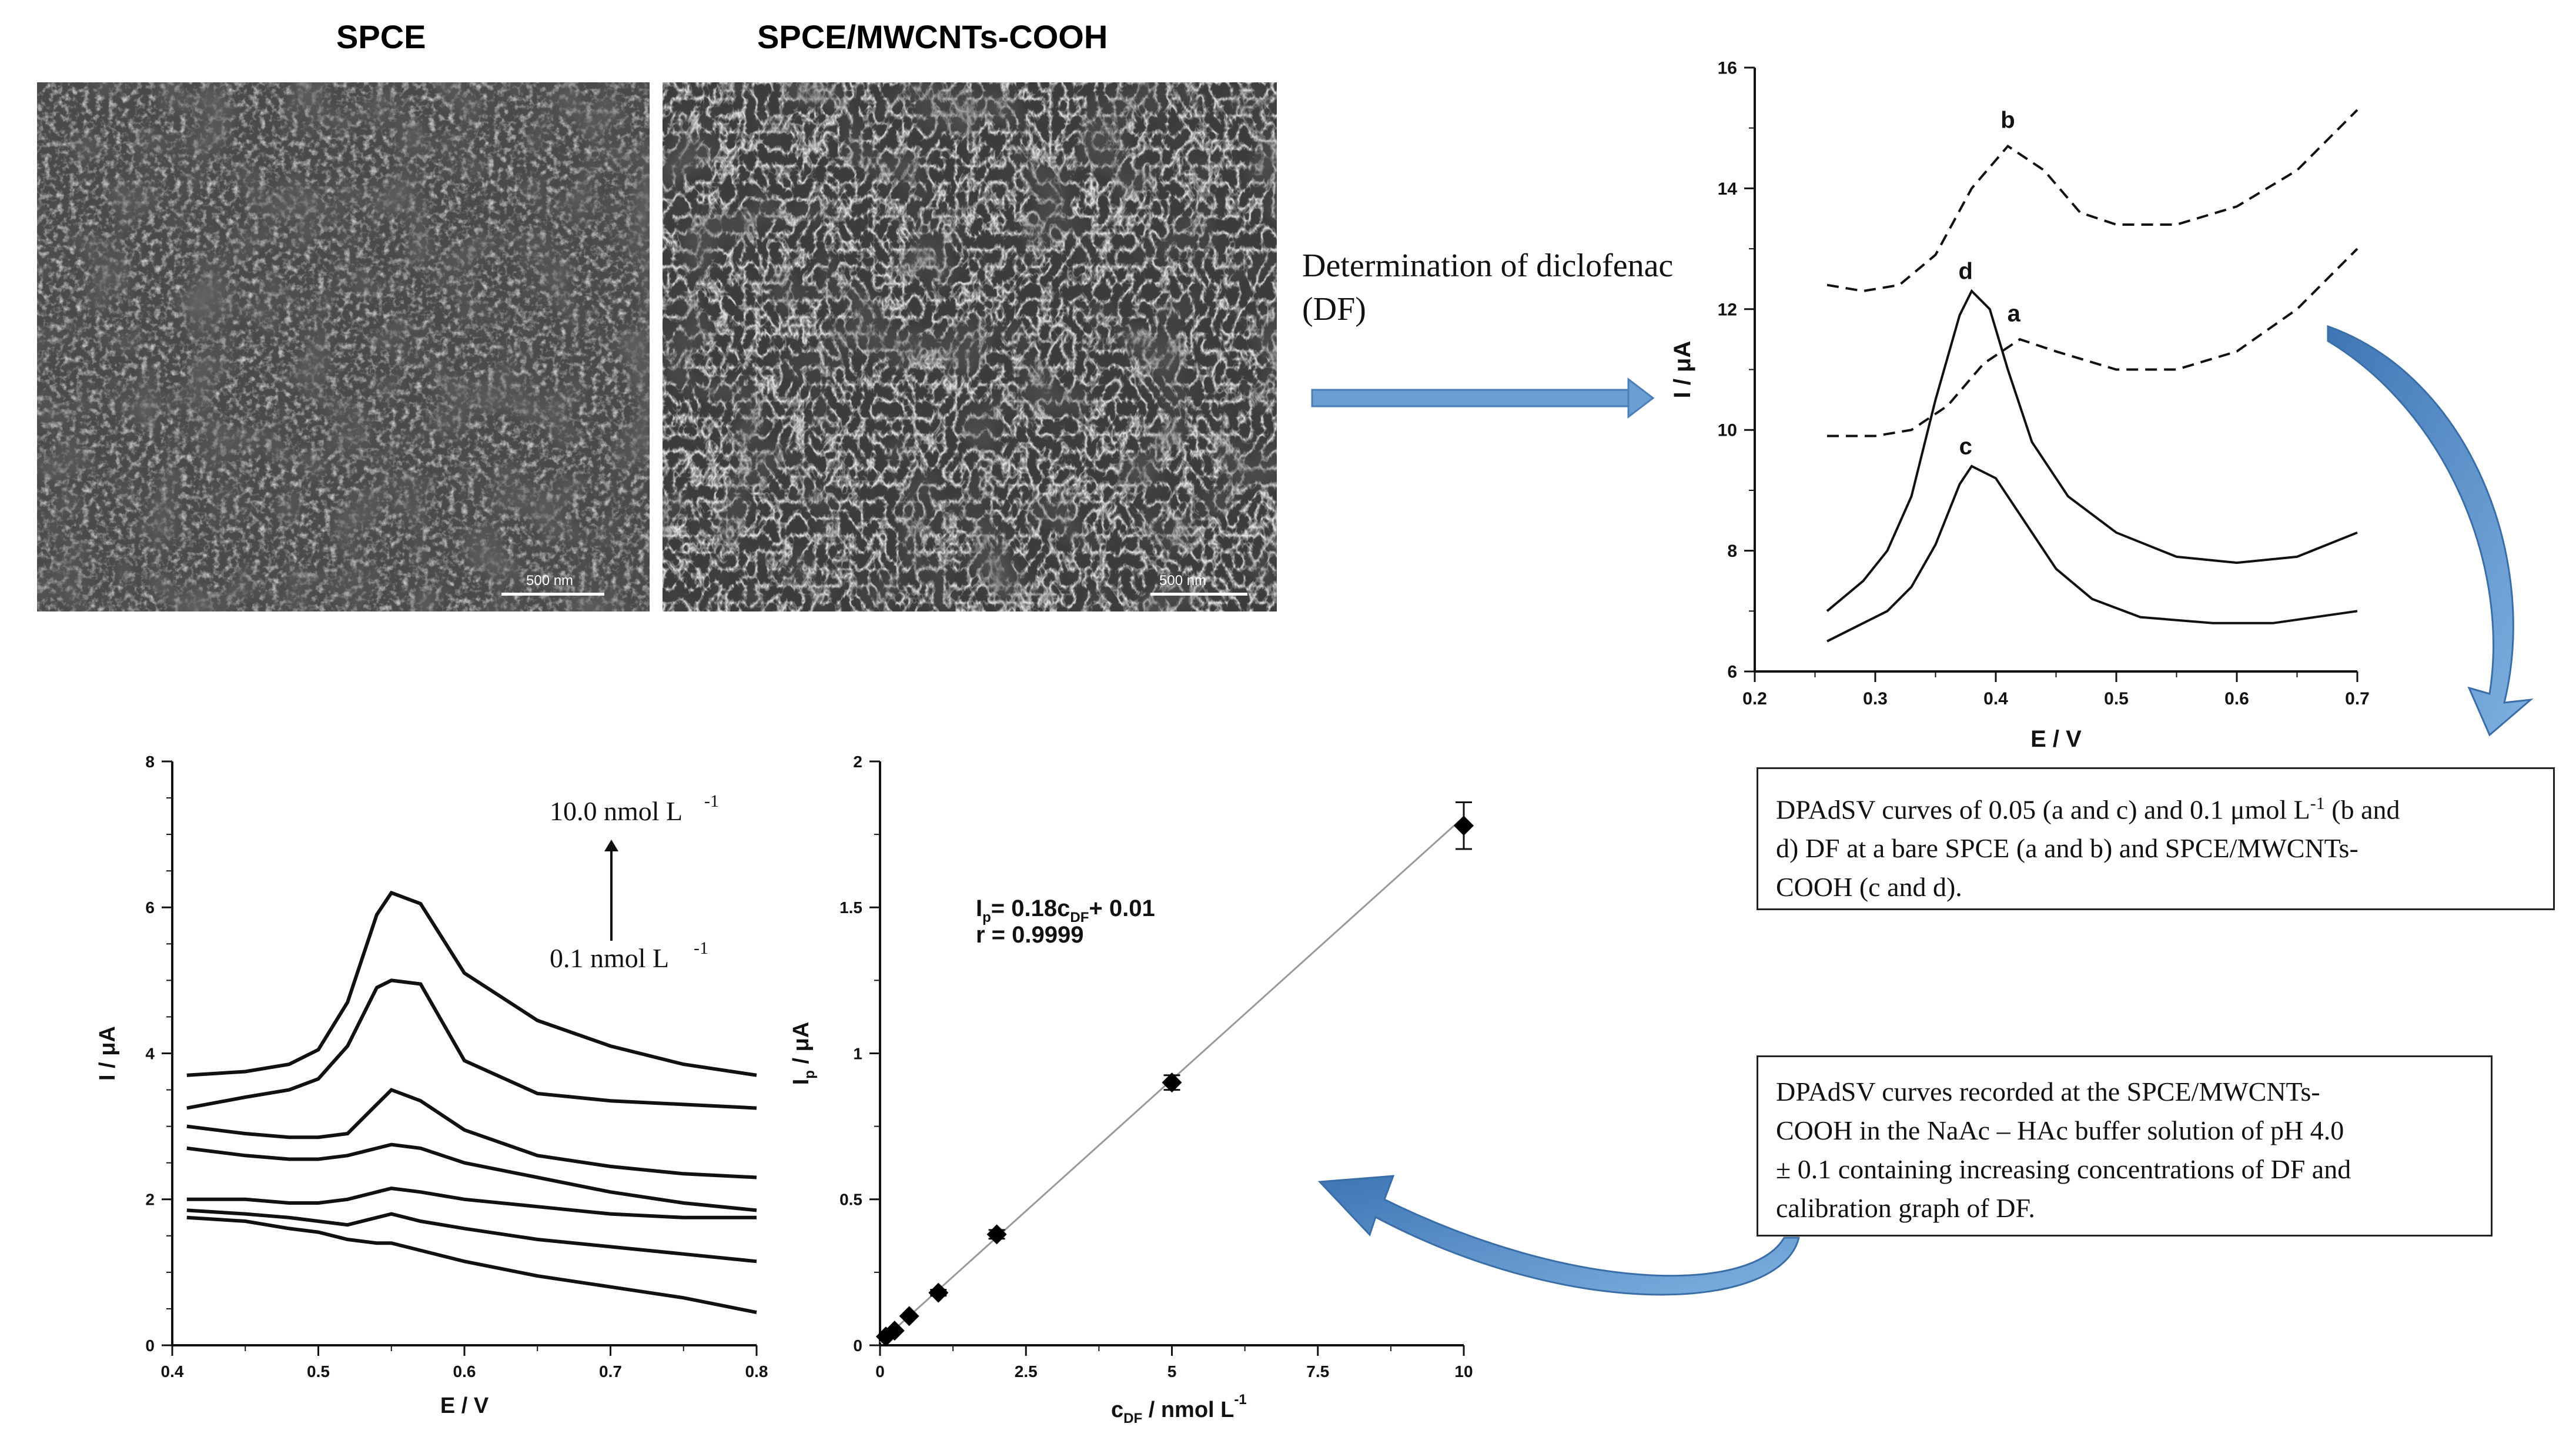 Image resolution: width=2576 pixels, height=1437 pixels. I want to click on x-axis-label-part: c, so click(1117, 1410).